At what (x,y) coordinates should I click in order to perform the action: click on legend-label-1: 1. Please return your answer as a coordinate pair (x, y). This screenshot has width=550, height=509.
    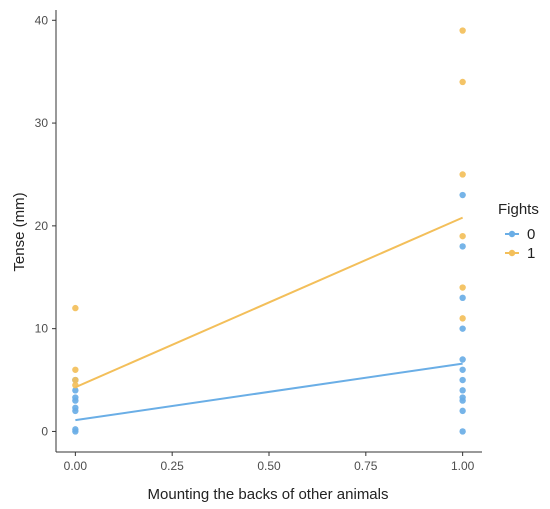
    Looking at the image, I should click on (531, 253).